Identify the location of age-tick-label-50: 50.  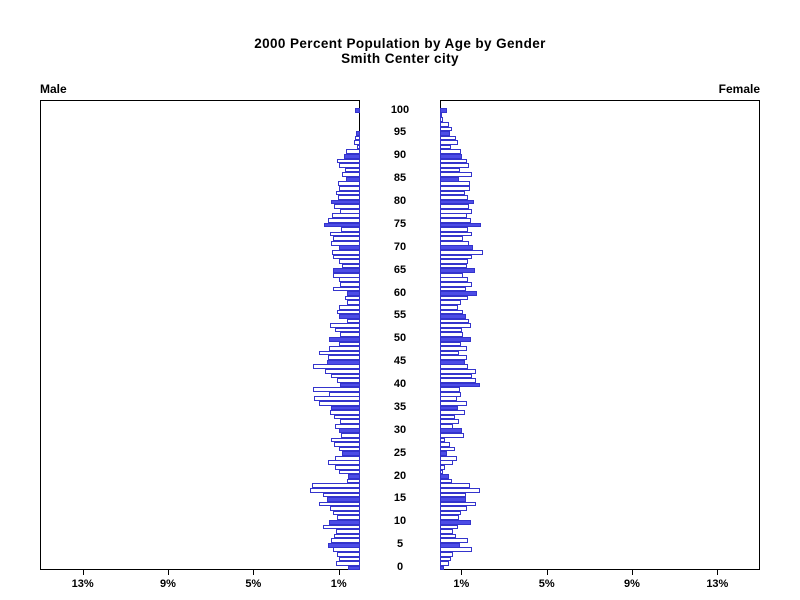
(400, 338).